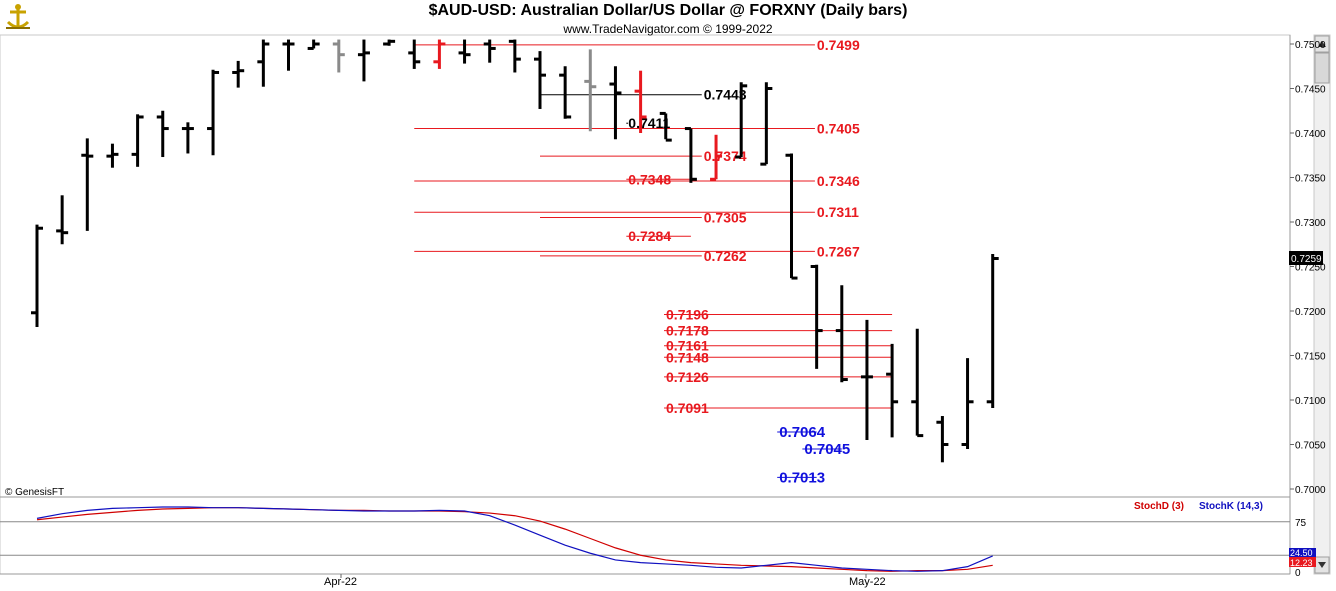 This screenshot has height=591, width=1336. Describe the element at coordinates (838, 251) in the screenshot. I see `level-label: 0.7267` at that location.